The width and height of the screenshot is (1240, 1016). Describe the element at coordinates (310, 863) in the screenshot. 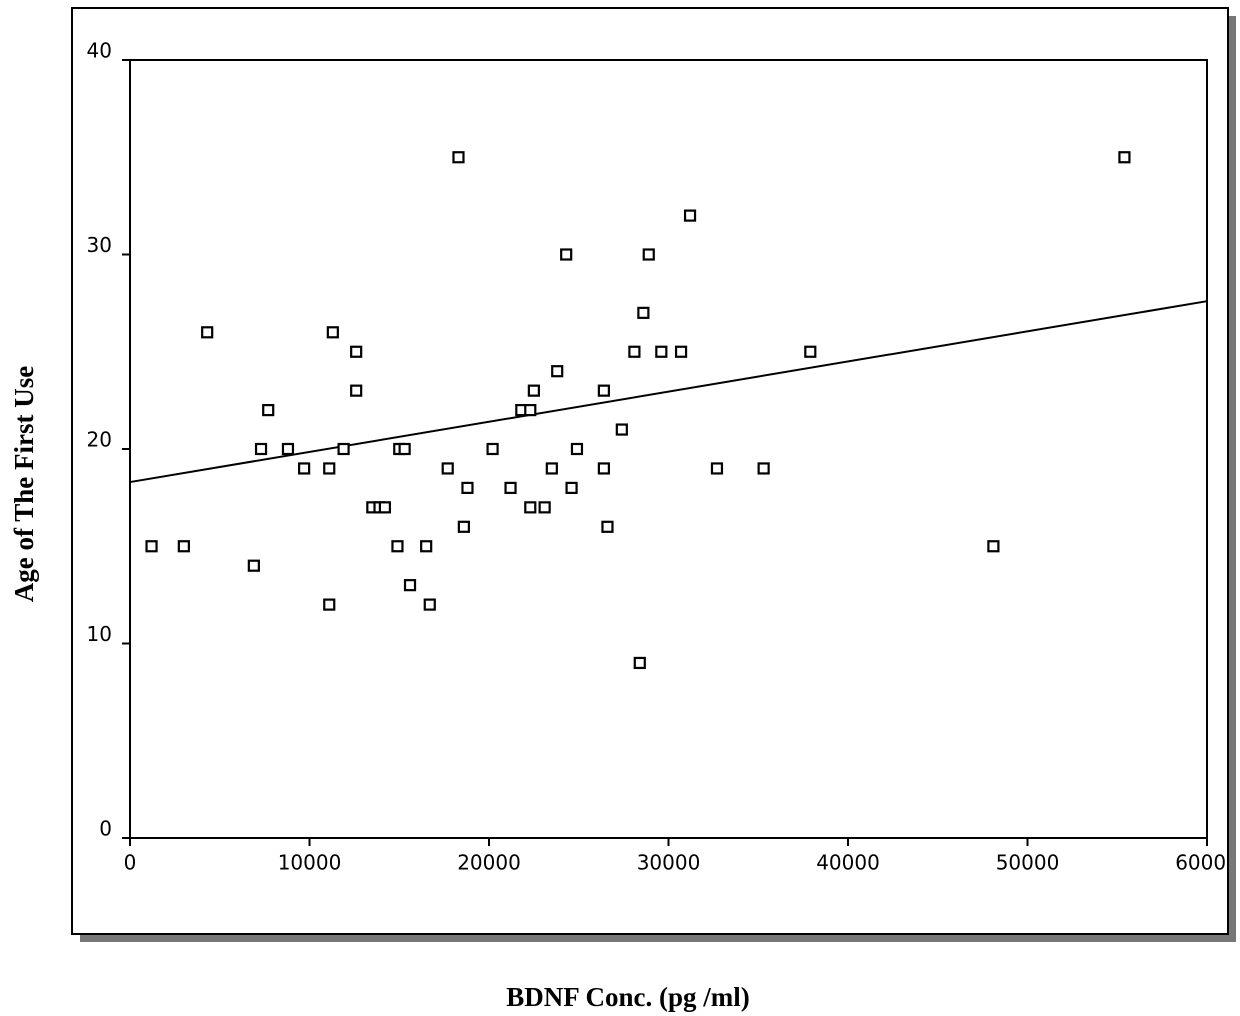

I see `x-tick-label: 10000` at that location.